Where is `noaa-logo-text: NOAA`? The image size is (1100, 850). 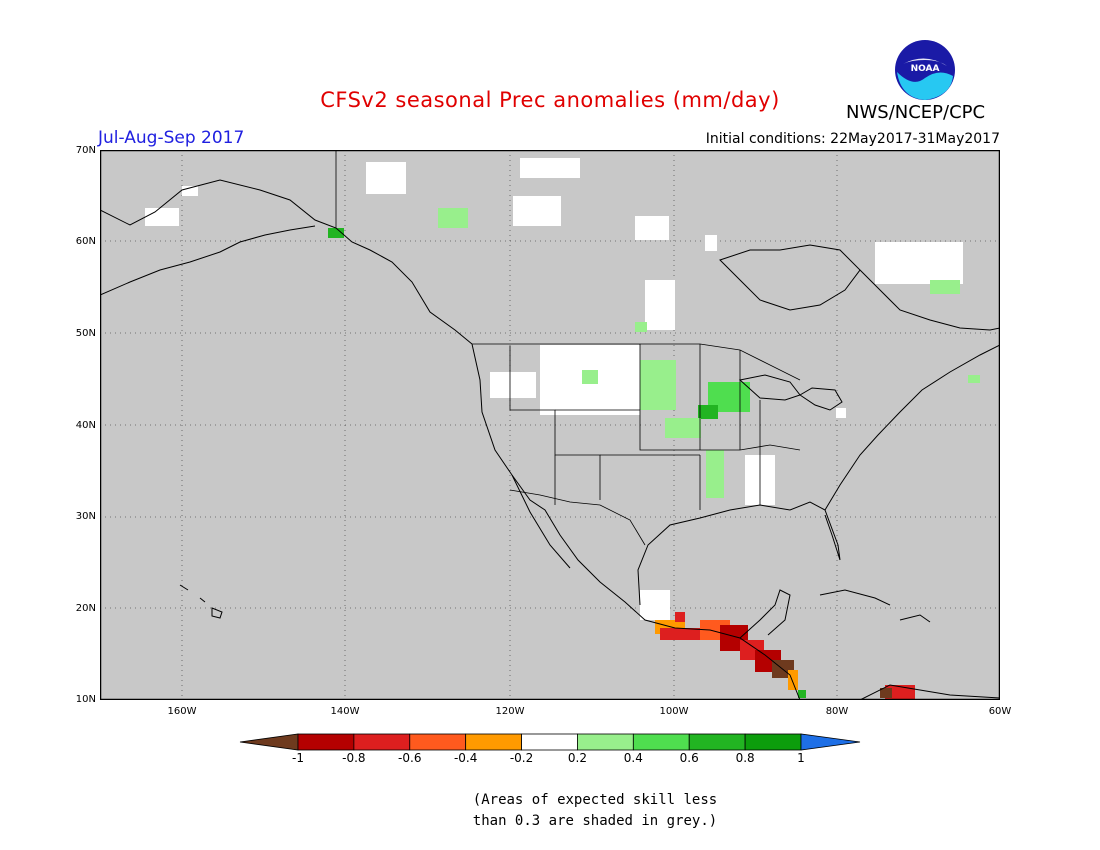 noaa-logo-text: NOAA is located at coordinates (925, 69).